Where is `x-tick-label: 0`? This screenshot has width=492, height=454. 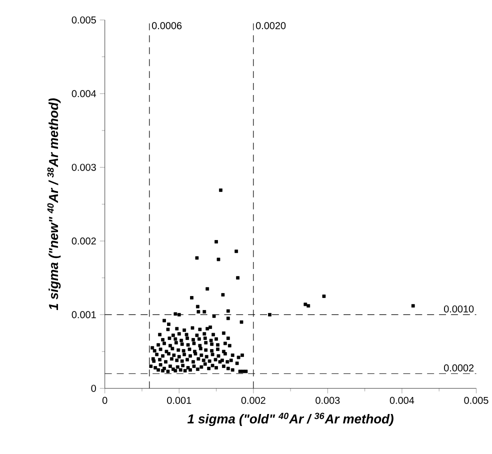
x-tick-label: 0 is located at coordinates (105, 400).